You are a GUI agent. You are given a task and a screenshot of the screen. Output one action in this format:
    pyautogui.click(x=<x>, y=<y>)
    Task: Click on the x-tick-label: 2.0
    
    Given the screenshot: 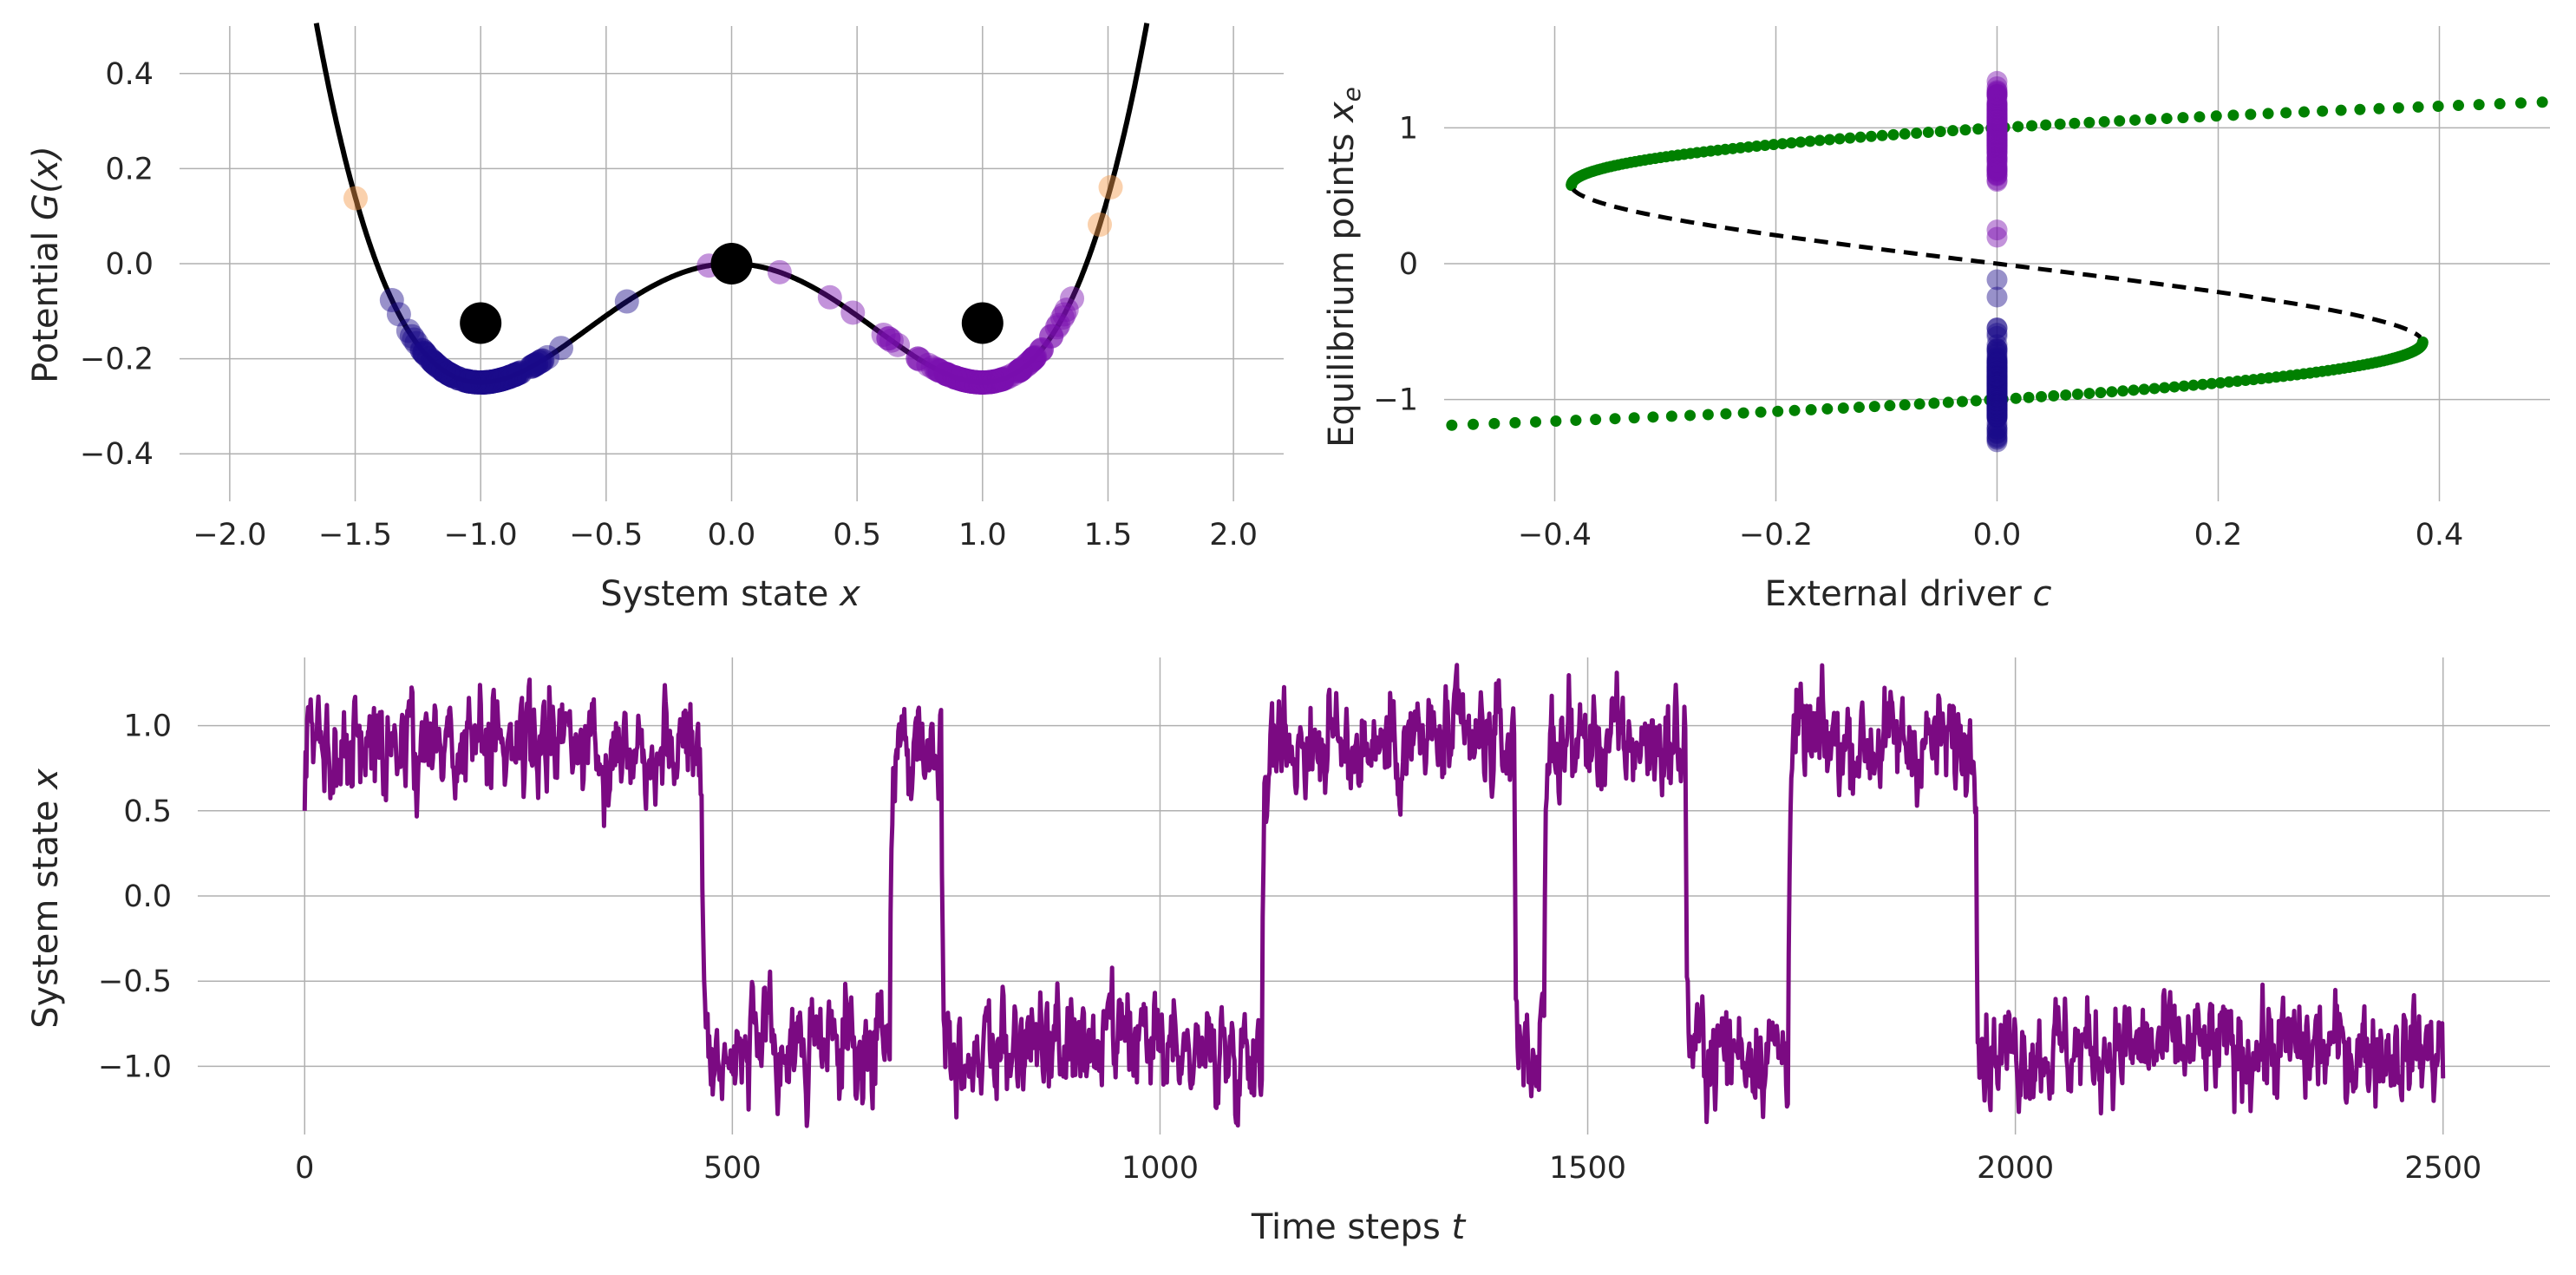 What is the action you would take?
    pyautogui.click(x=1233, y=535)
    